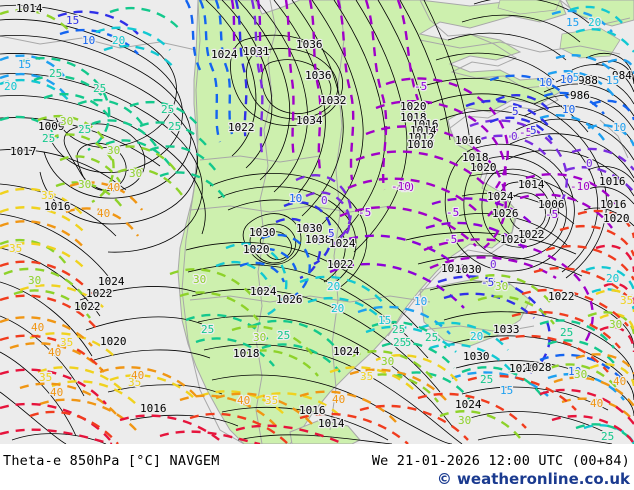 The width and height of the screenshot is (634, 490). Describe the element at coordinates (51, 126) in the screenshot. I see `isobar-label-halo: 1009` at that location.